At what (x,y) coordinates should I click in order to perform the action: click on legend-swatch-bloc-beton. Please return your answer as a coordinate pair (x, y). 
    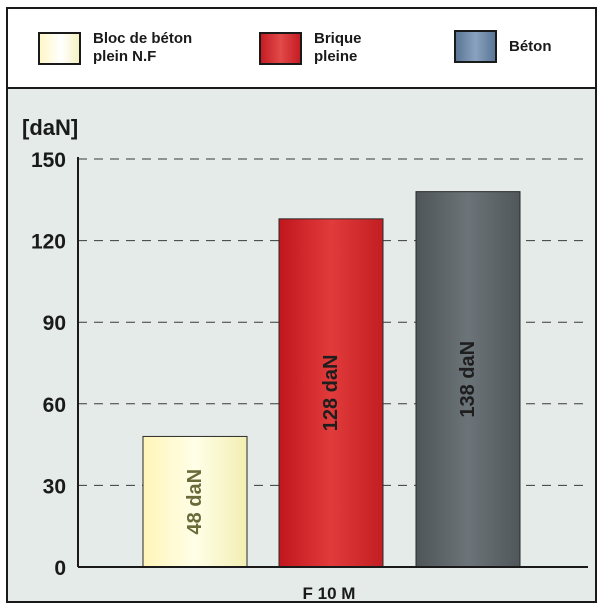
    Looking at the image, I should click on (59, 48).